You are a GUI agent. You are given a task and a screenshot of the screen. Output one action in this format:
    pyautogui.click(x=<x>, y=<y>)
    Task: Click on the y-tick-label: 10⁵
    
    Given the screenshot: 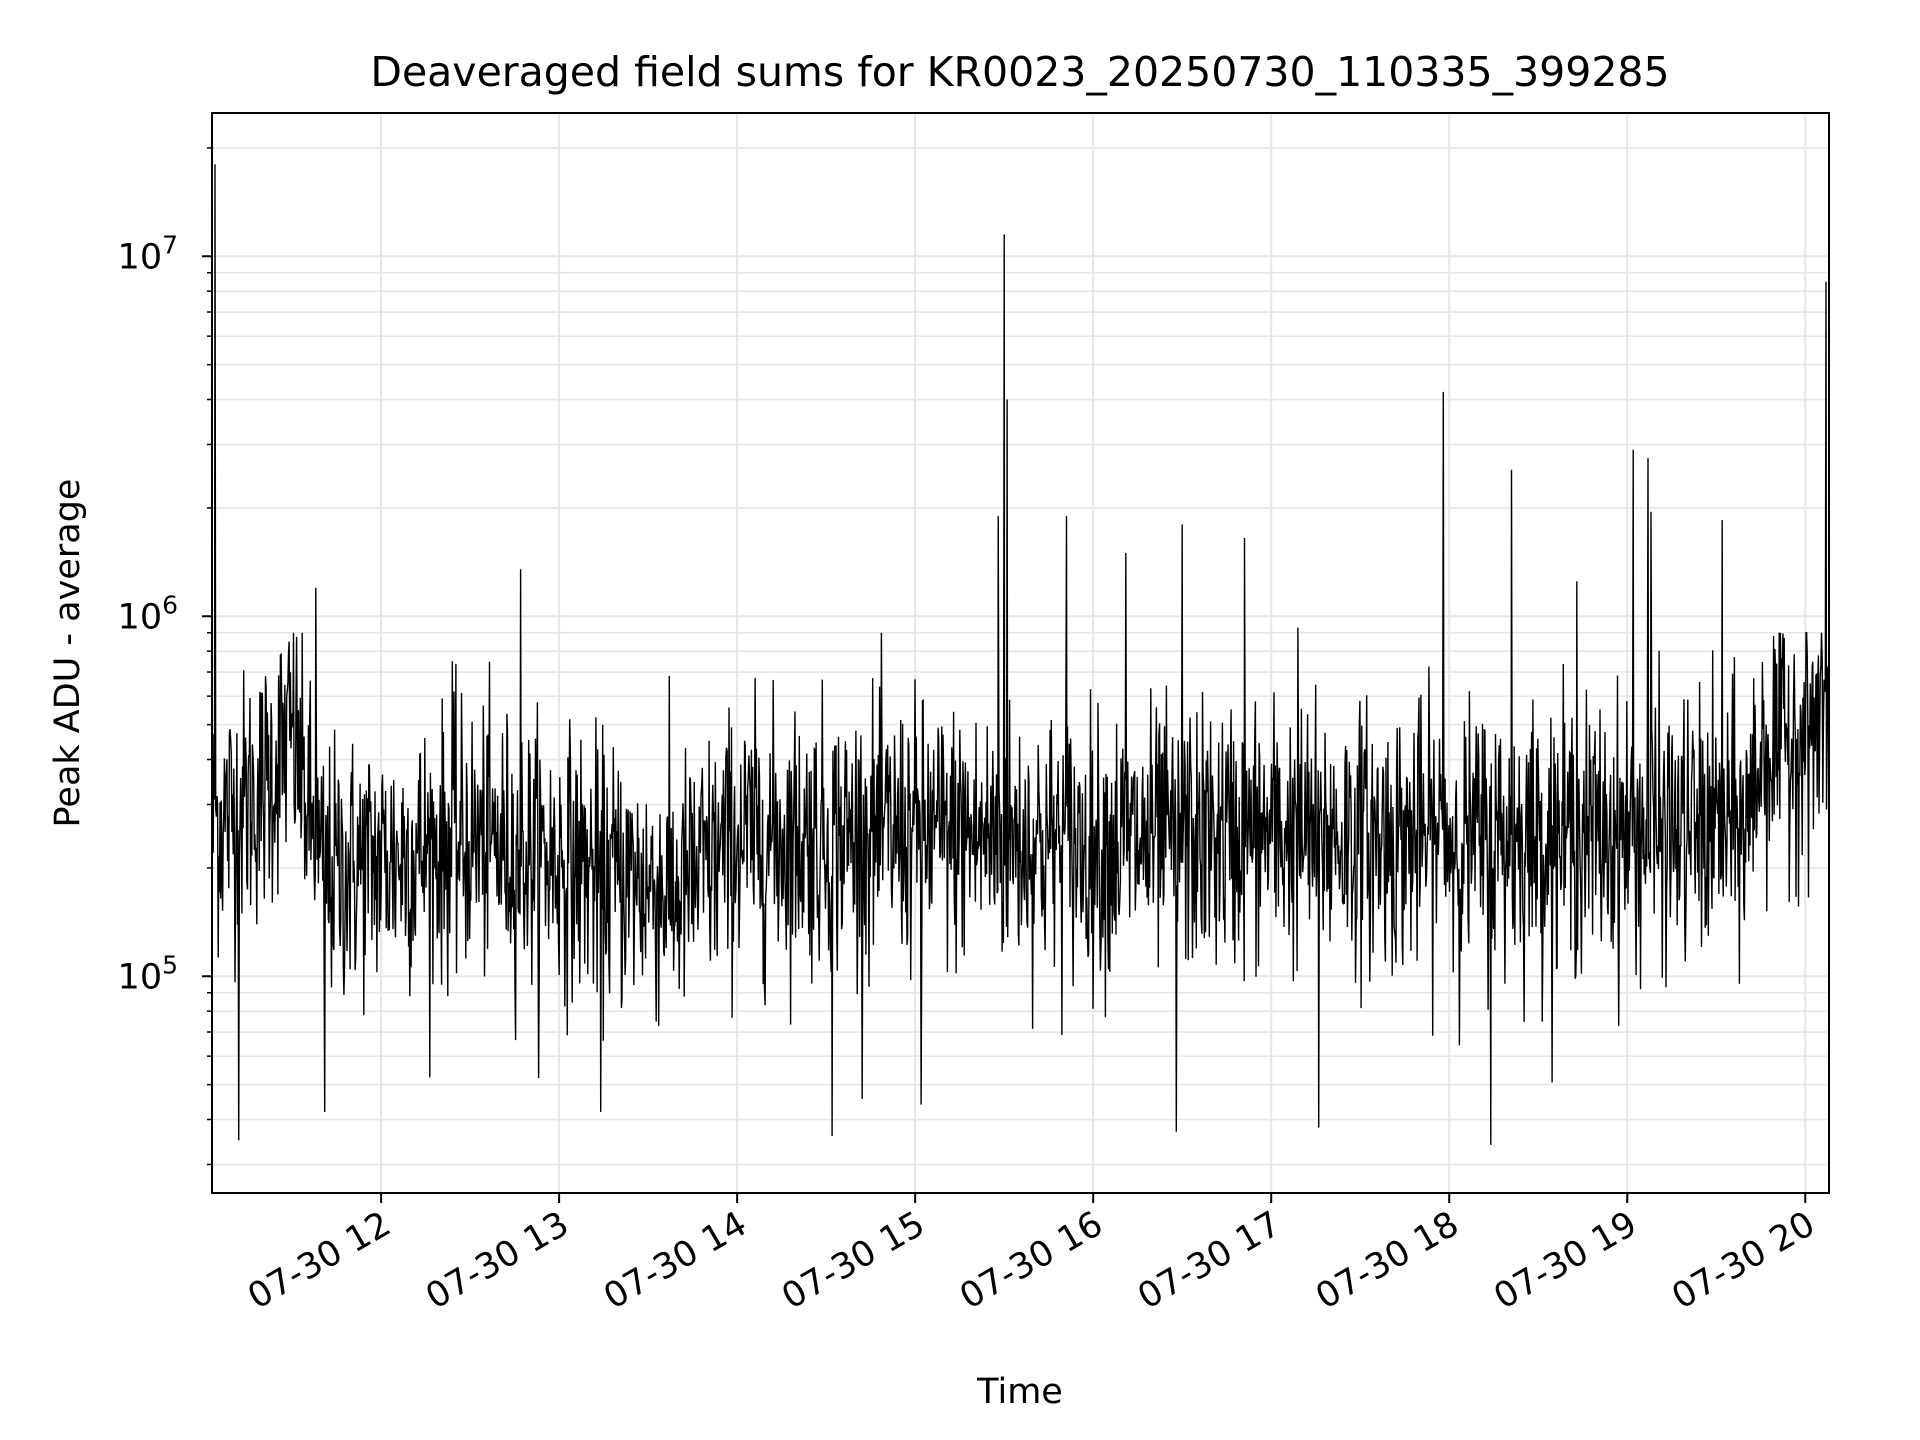 What is the action you would take?
    pyautogui.click(x=148, y=973)
    